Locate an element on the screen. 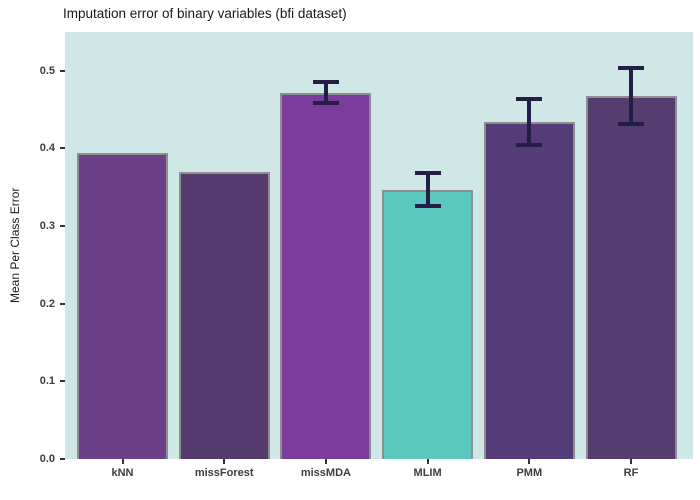 The width and height of the screenshot is (700, 500). x-tick-missMDA is located at coordinates (325, 461).